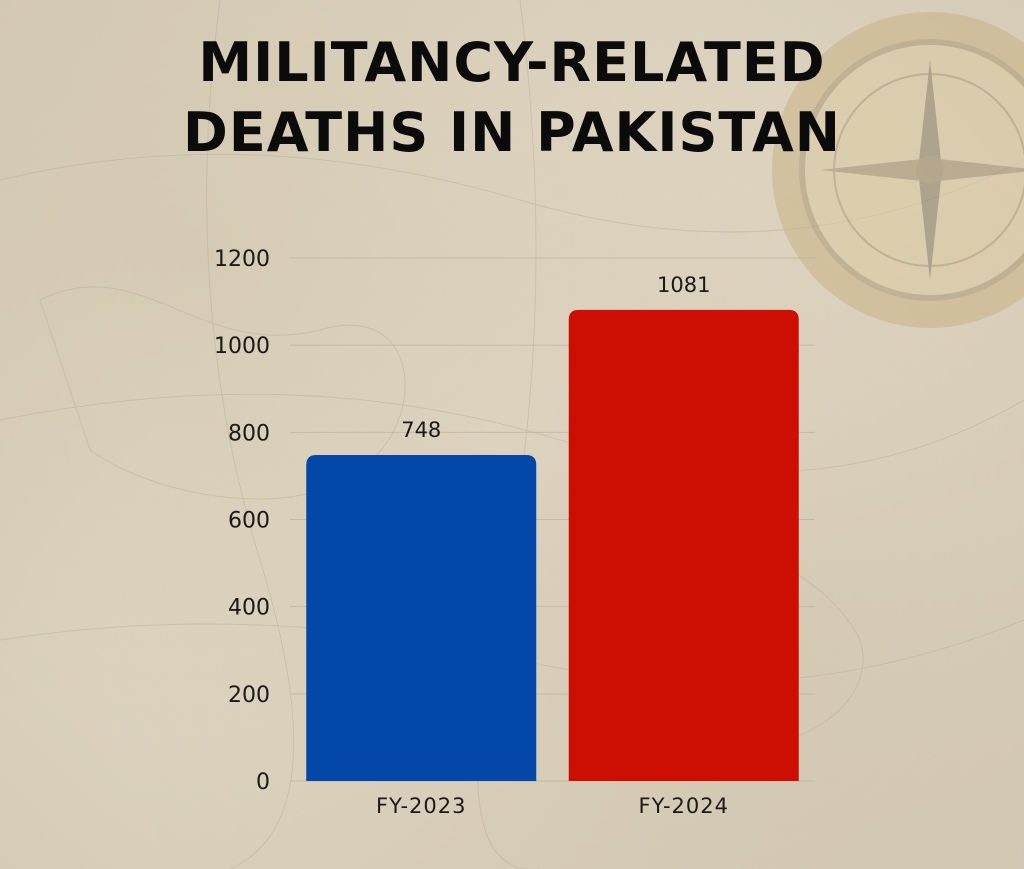  I want to click on y-tick-label: 1200, so click(242, 259).